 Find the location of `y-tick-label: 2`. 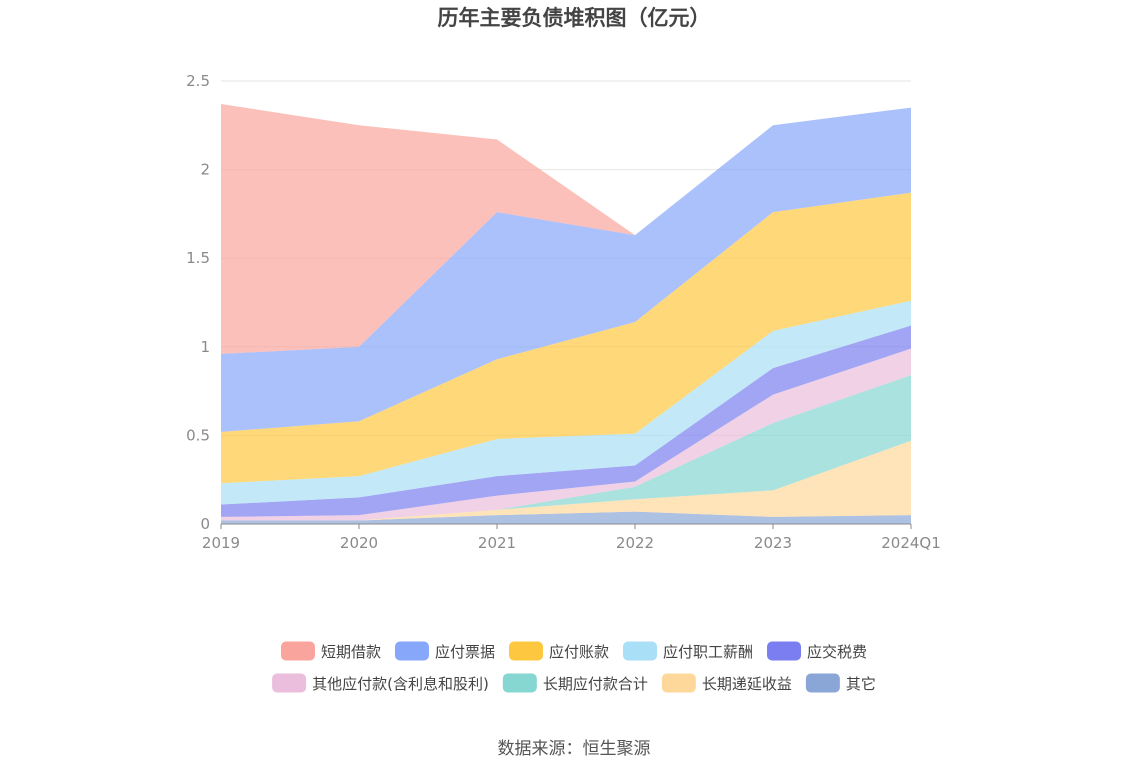

y-tick-label: 2 is located at coordinates (205, 170).